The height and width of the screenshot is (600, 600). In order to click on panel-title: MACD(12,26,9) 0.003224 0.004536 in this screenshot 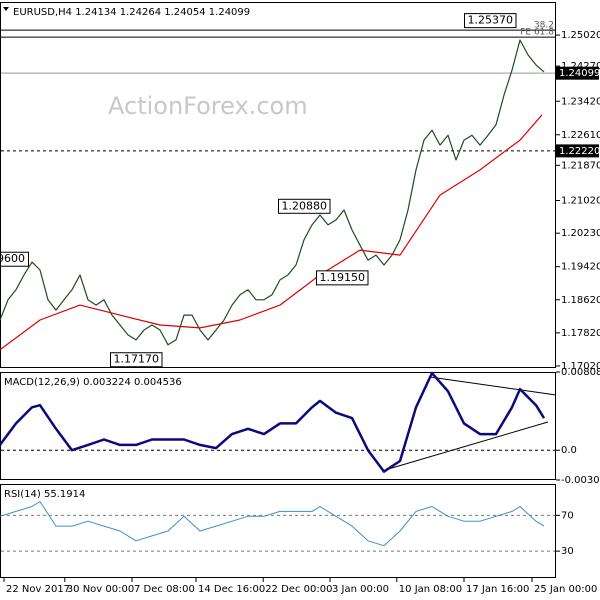, I will do `click(93, 382)`.